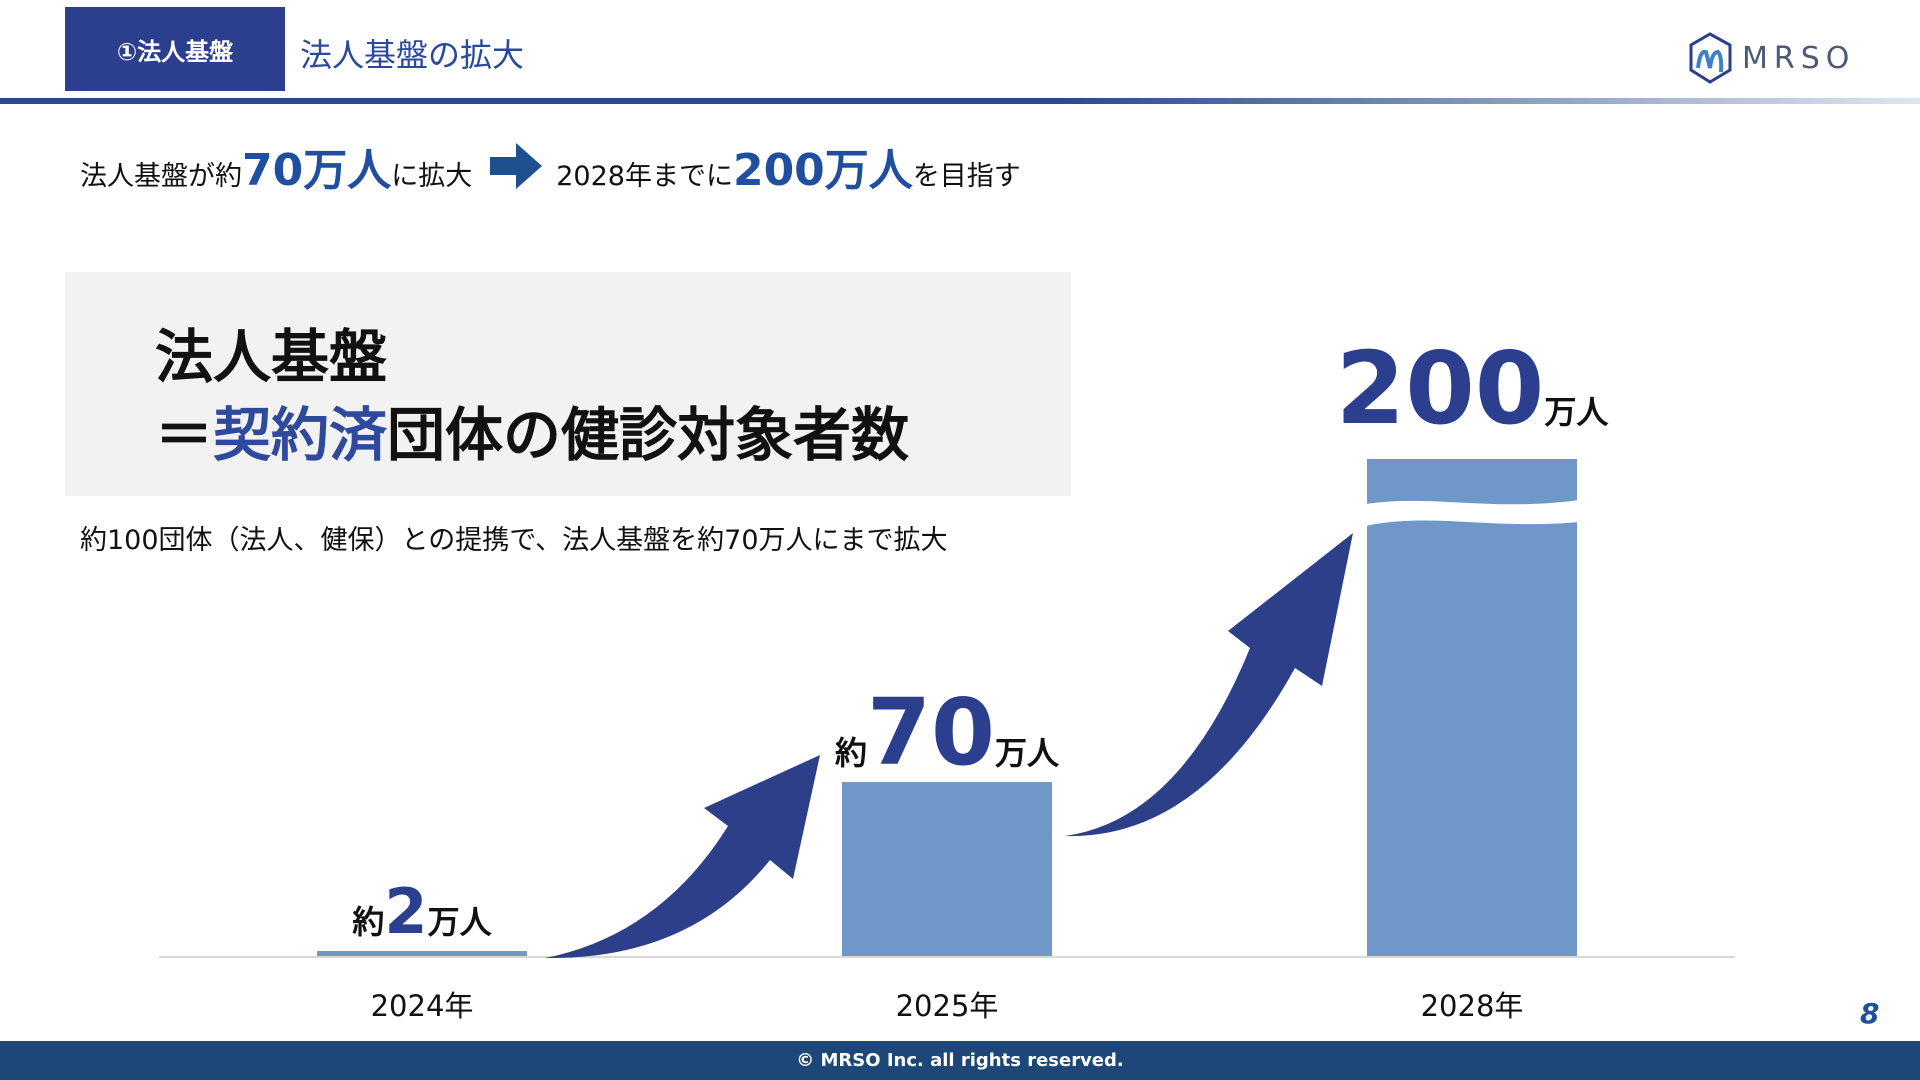 Image resolution: width=1920 pixels, height=1080 pixels. I want to click on page-number: 8, so click(1870, 1013).